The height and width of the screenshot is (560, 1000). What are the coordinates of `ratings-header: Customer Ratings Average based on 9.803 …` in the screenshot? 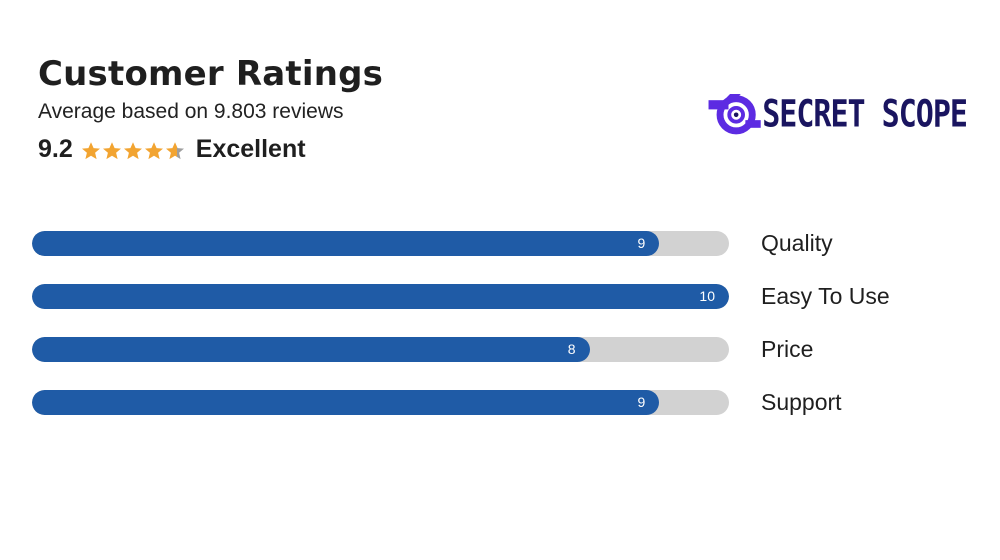 It's located at (210, 108).